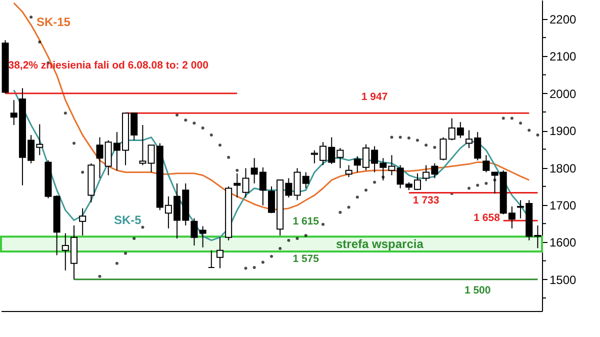 The width and height of the screenshot is (600, 337). What do you see at coordinates (563, 131) in the screenshot?
I see `y-tick-label: 1900` at bounding box center [563, 131].